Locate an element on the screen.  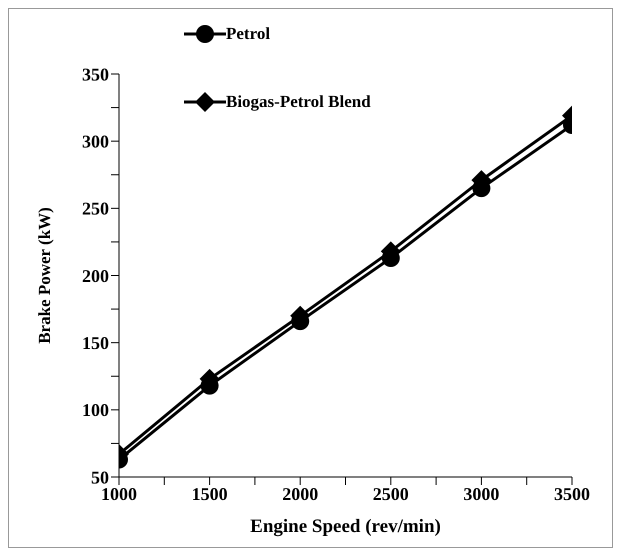
legend-label: Petrol is located at coordinates (248, 34).